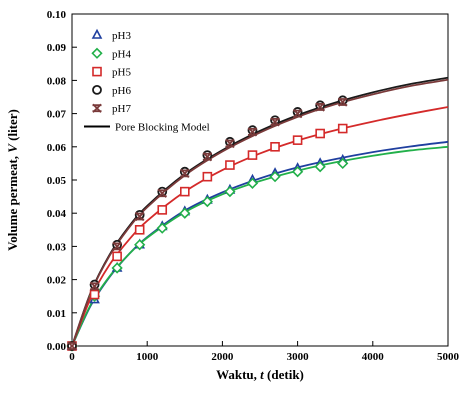 This screenshot has height=399, width=464. Describe the element at coordinates (72, 357) in the screenshot. I see `x-tick-label: 0` at that location.